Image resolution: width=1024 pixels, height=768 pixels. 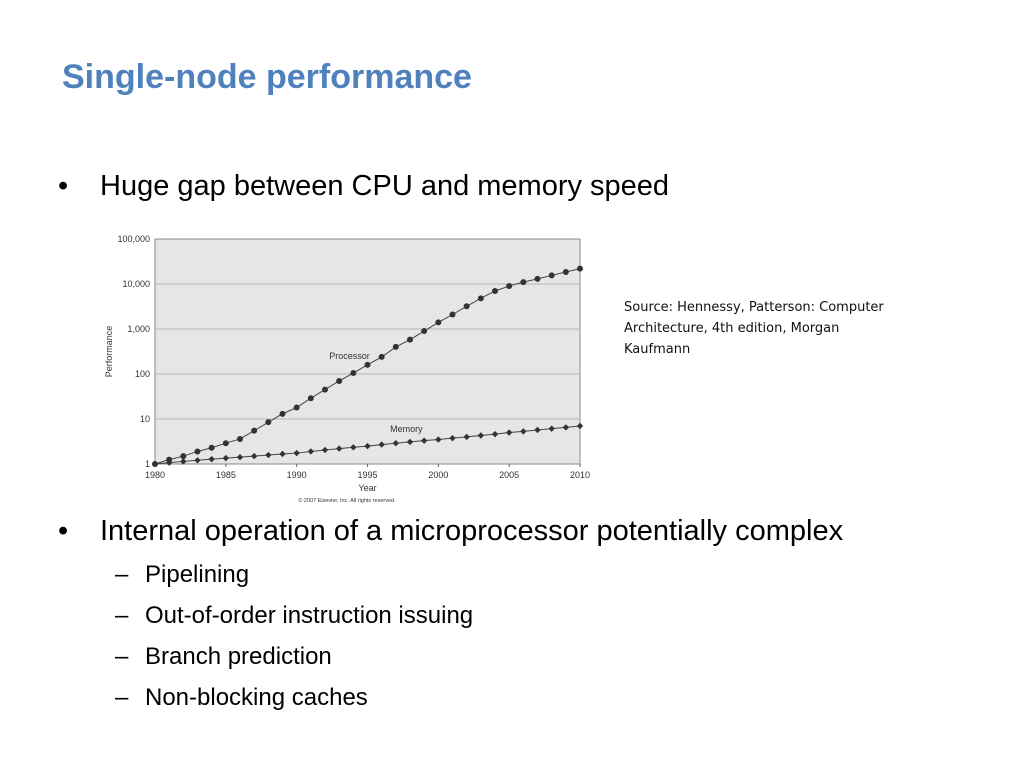 What do you see at coordinates (238, 656) in the screenshot?
I see `sub-bullet-text: Branch prediction` at bounding box center [238, 656].